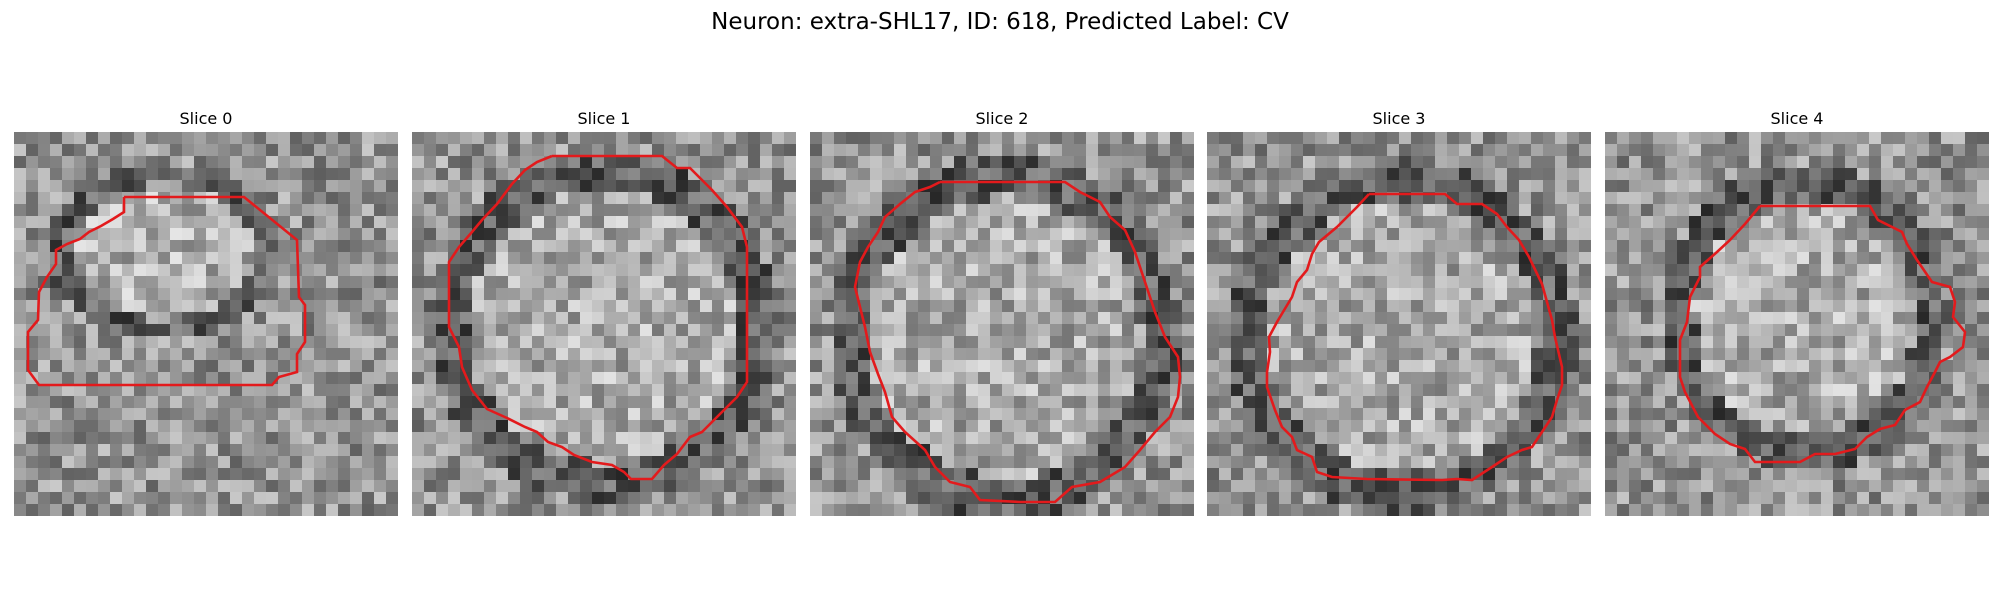 Image resolution: width=2000 pixels, height=600 pixels. I want to click on slice-panel-2: Slice 2, so click(1002, 312).